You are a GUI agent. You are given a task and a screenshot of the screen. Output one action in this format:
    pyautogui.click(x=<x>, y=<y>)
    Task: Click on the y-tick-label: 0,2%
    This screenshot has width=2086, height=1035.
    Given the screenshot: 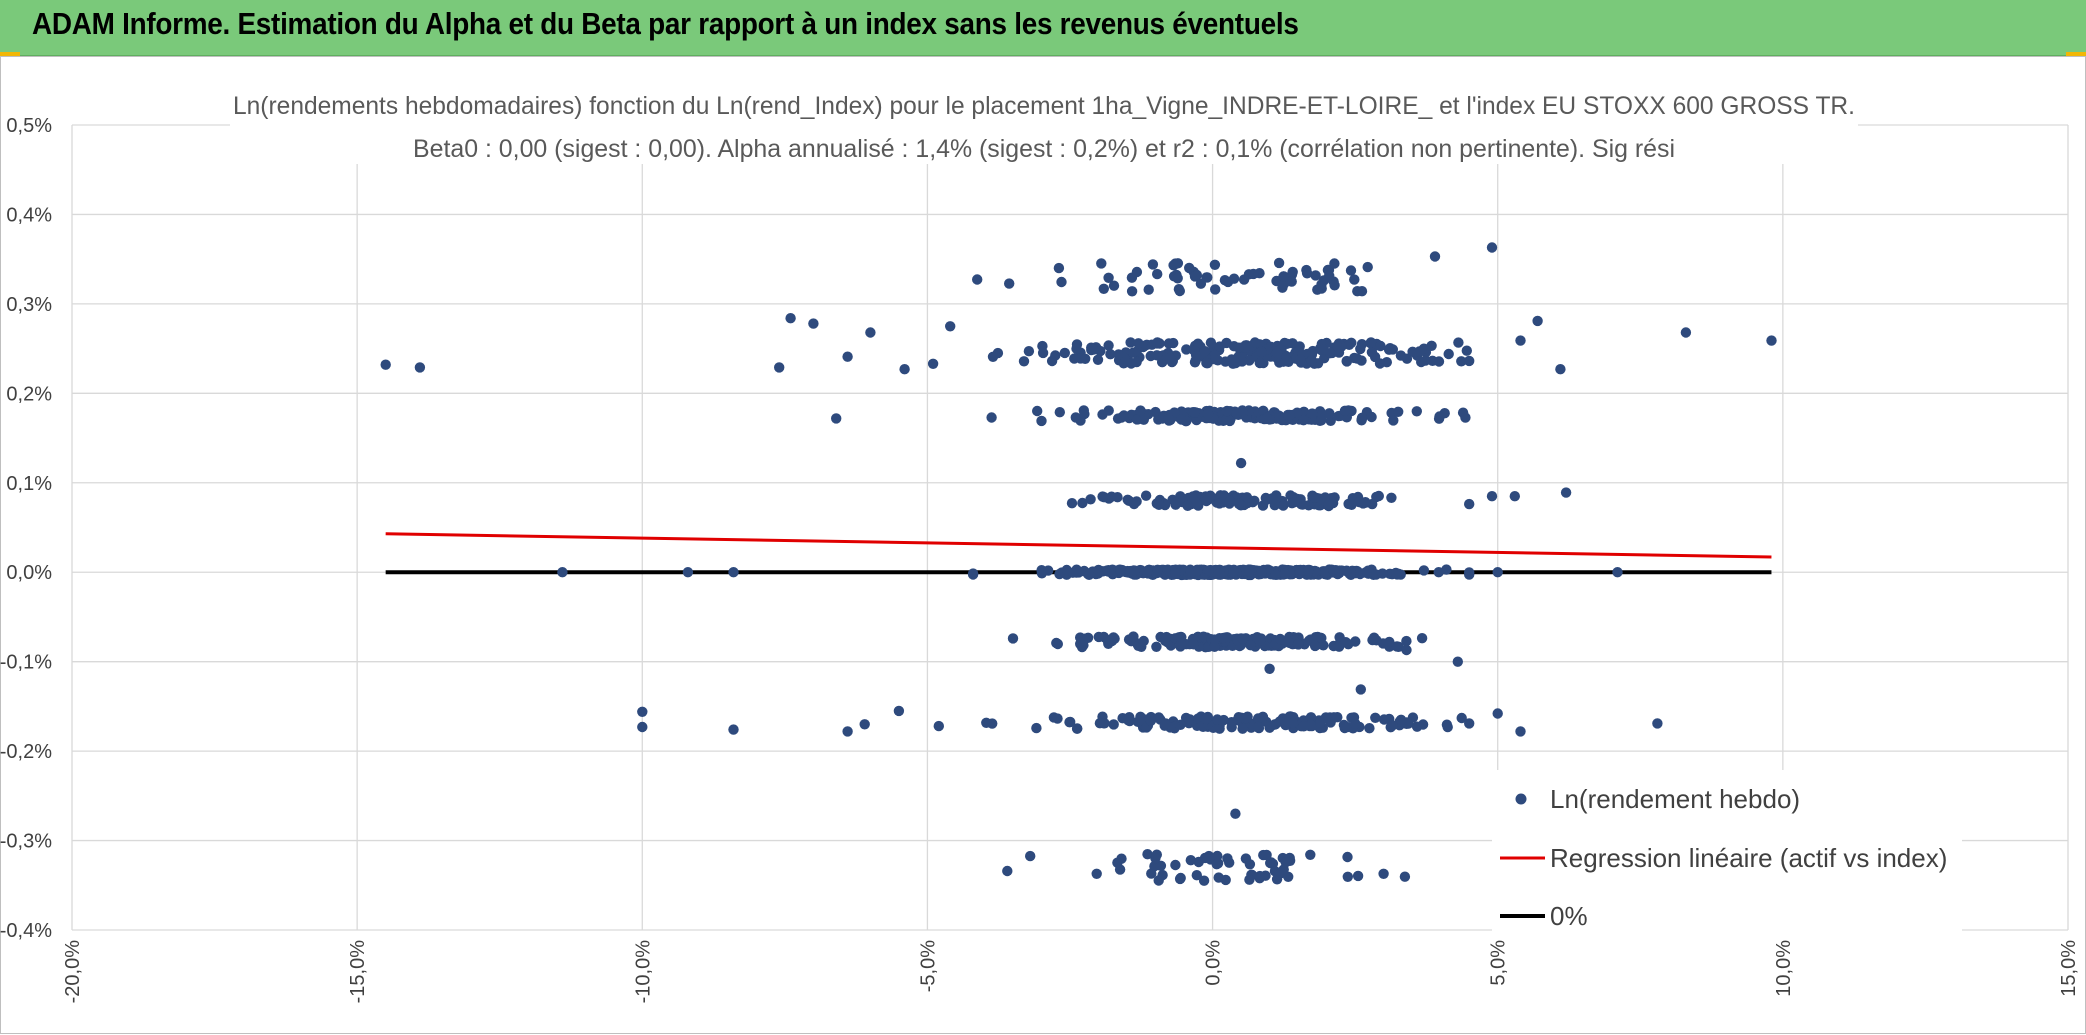 What is the action you would take?
    pyautogui.click(x=29, y=394)
    